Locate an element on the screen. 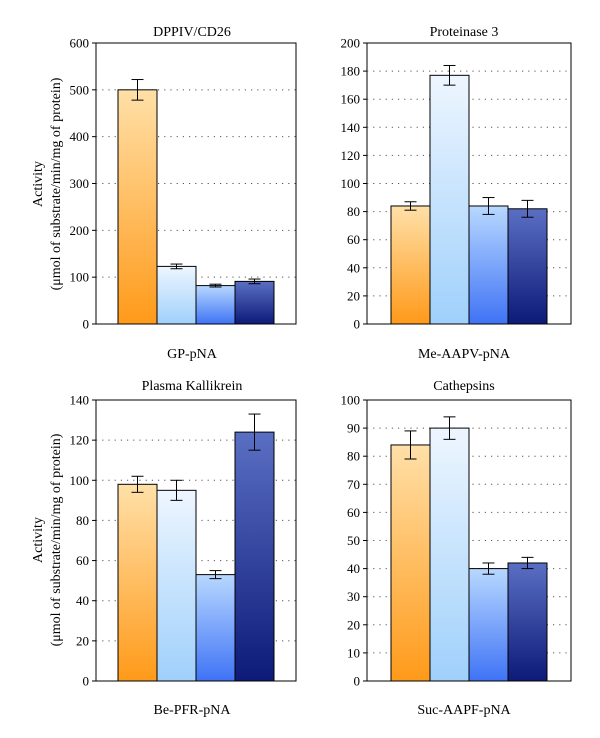 The height and width of the screenshot is (738, 600). ylabel-bottom-line1: Activity is located at coordinates (38, 540).